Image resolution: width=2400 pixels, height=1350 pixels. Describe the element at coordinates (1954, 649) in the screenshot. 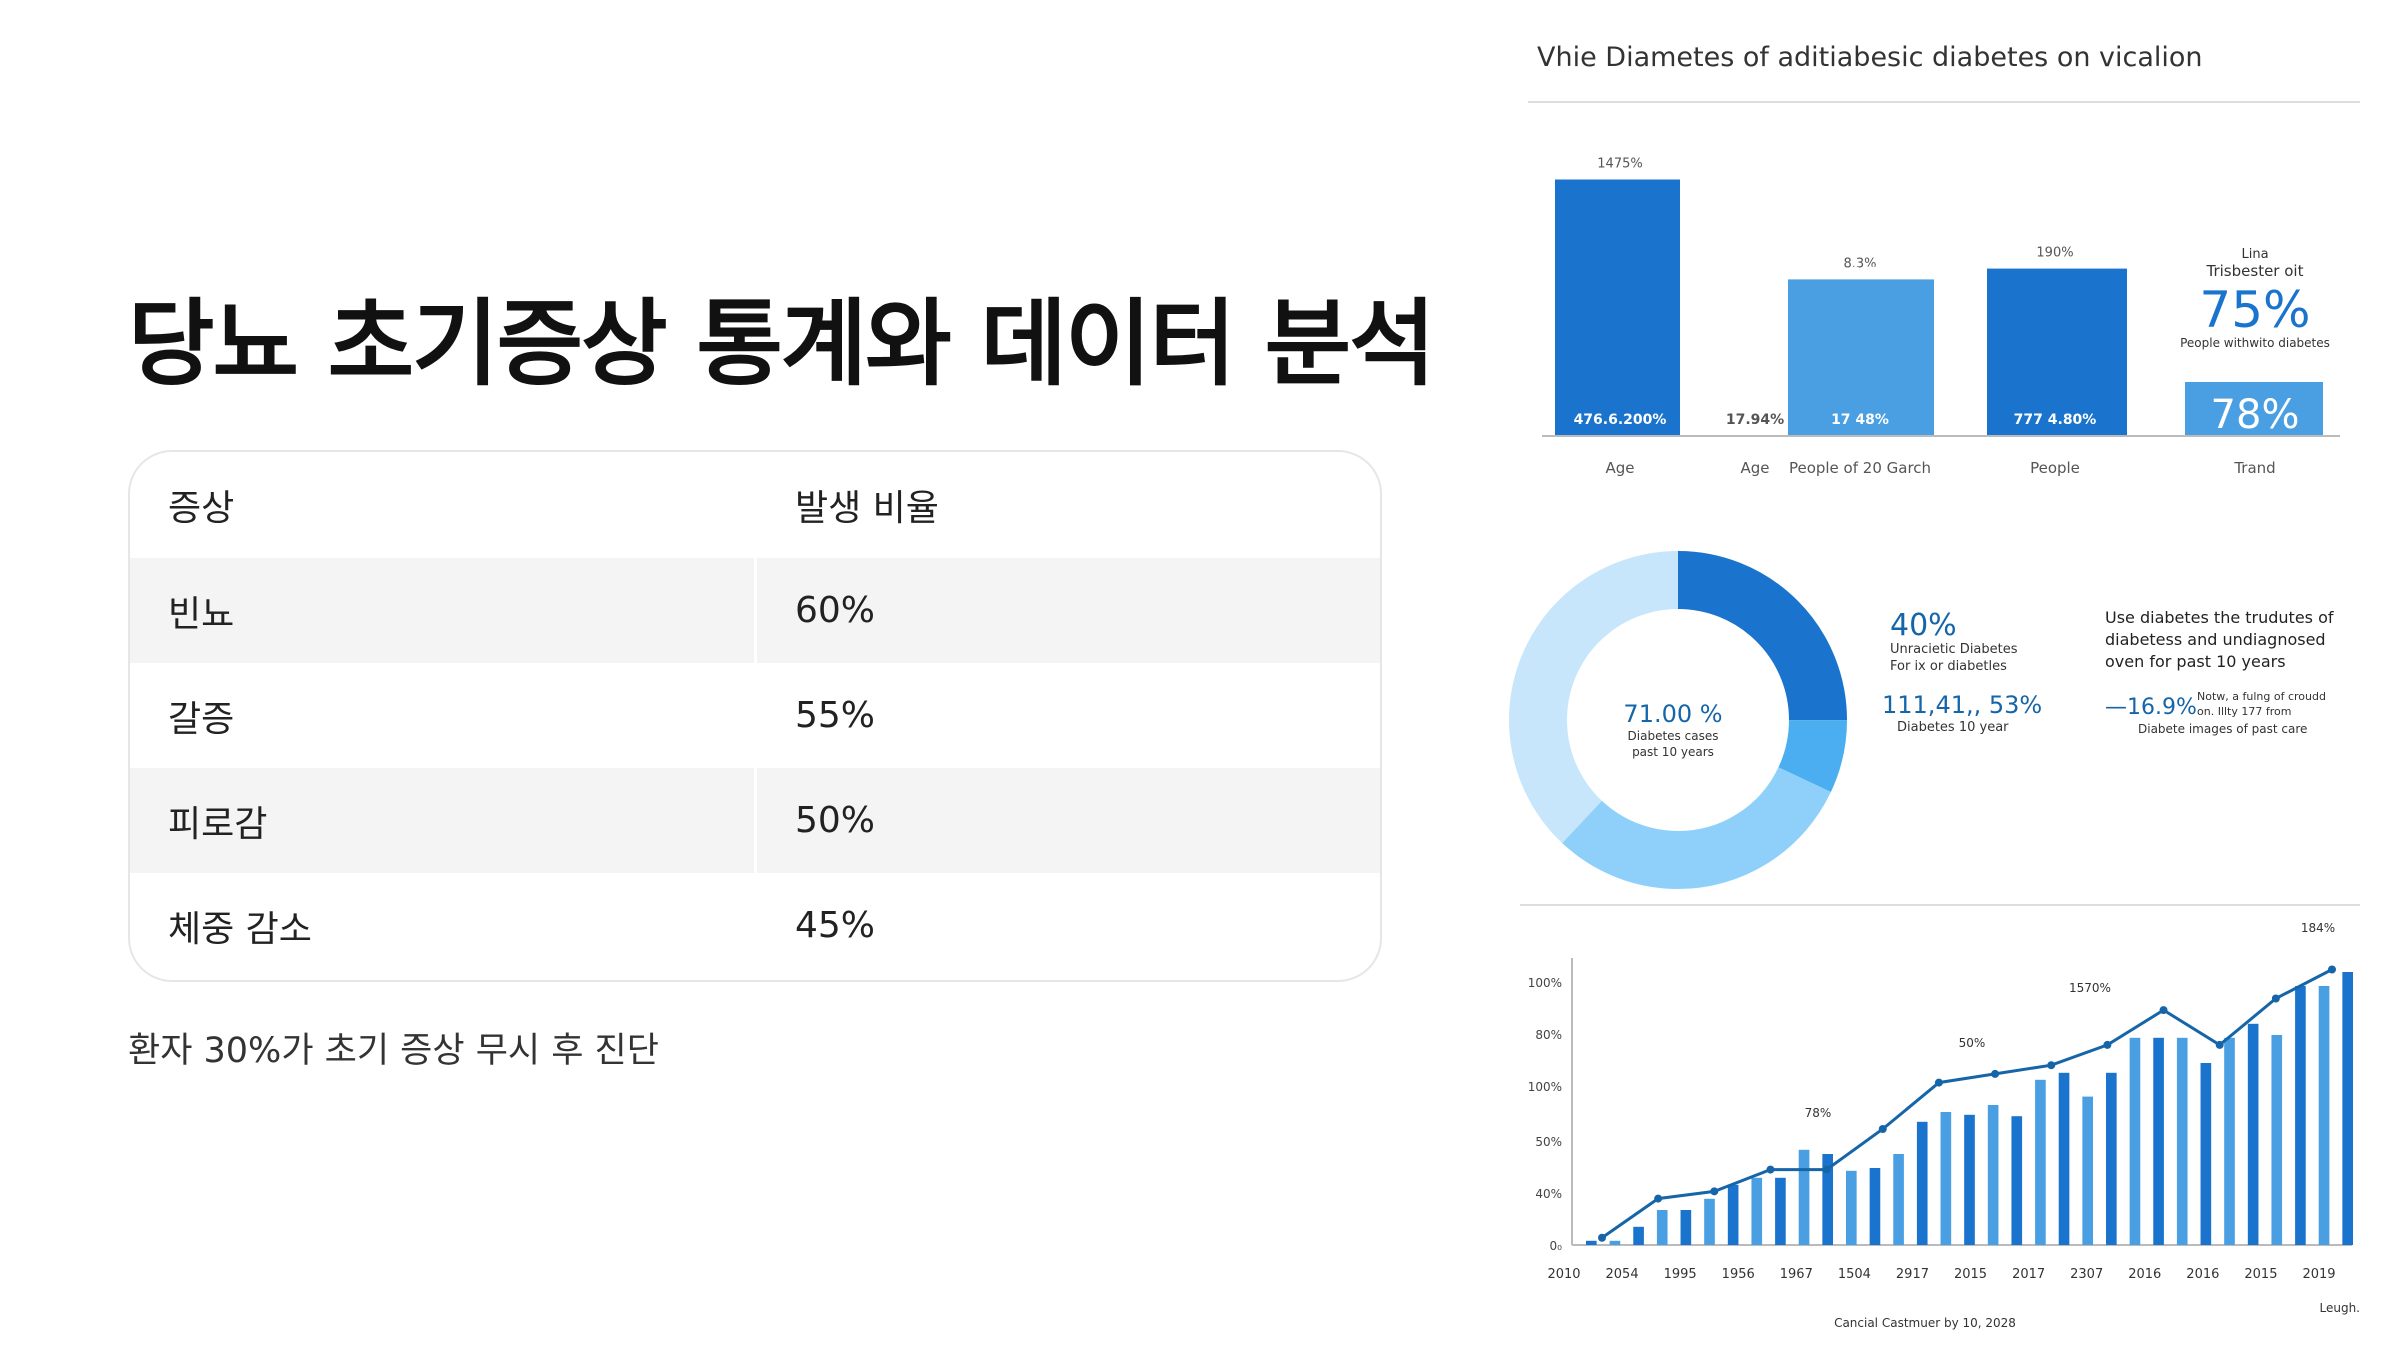

I see `callout-line: Unracietic Diabetes` at that location.